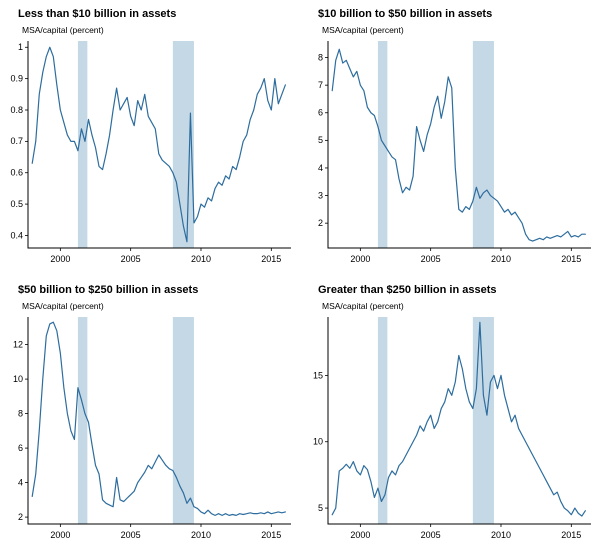 Image resolution: width=600 pixels, height=552 pixels. I want to click on y-tick-label: 0.4, so click(16, 235).